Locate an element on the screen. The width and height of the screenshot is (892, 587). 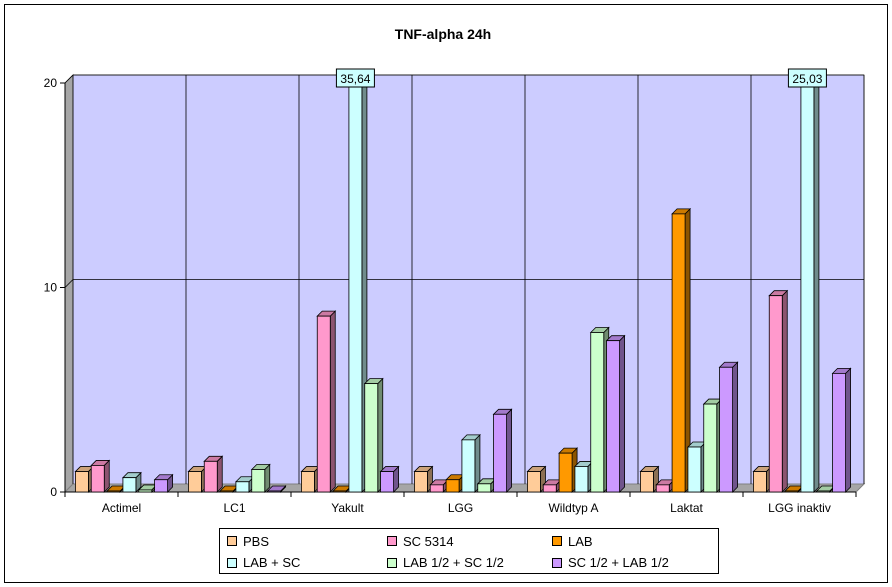
legend-item: SC 5314 is located at coordinates (469, 541).